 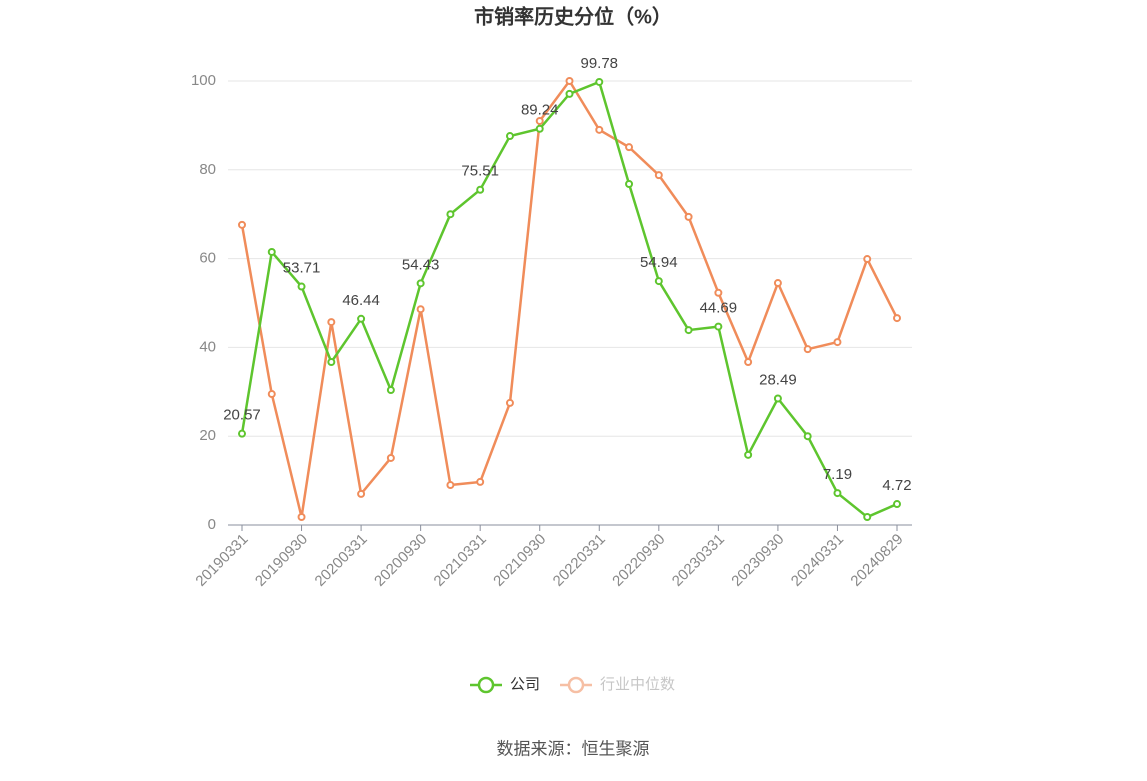 What do you see at coordinates (480, 171) in the screenshot?
I see `data-label: 75.51` at bounding box center [480, 171].